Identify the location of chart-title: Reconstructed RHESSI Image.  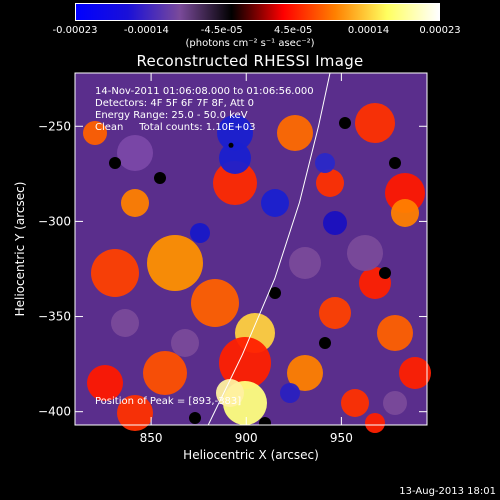
(250, 61).